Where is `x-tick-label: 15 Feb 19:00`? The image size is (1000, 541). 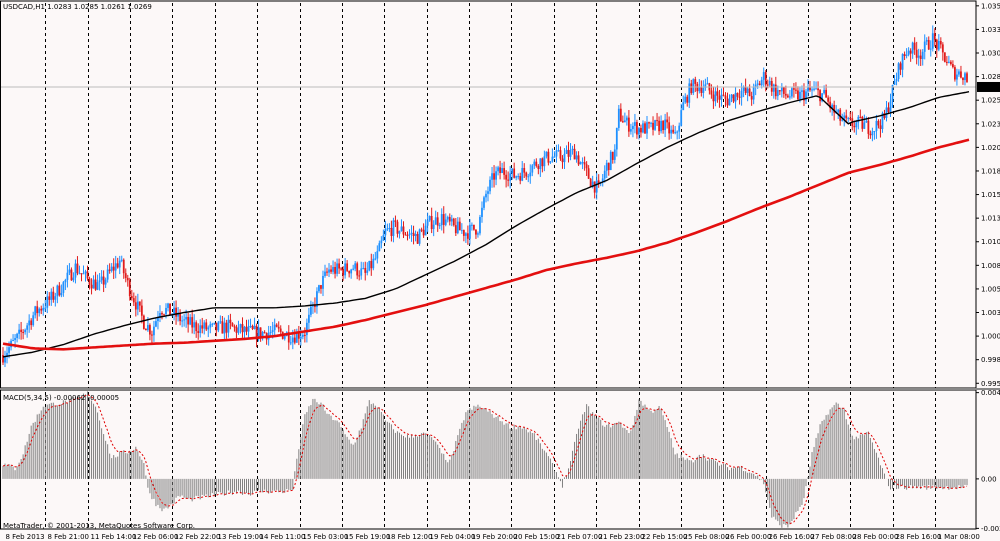
x-tick-label: 15 Feb 19:00 is located at coordinates (368, 537).